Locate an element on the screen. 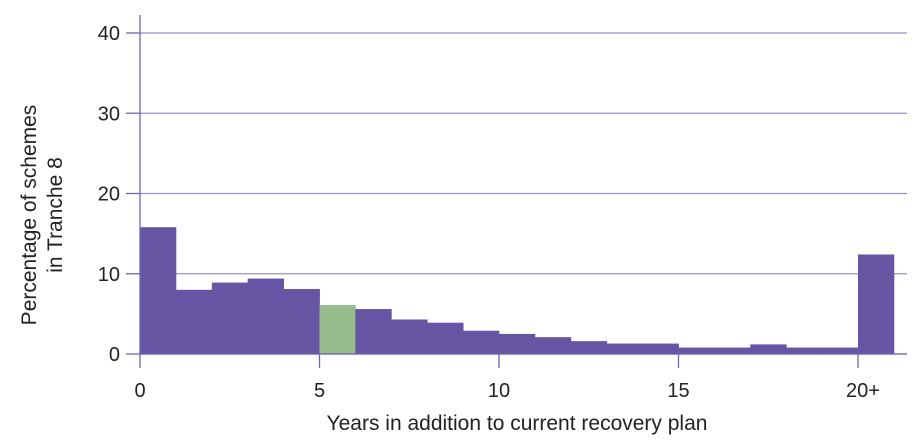  bar-highlighted is located at coordinates (337, 329).